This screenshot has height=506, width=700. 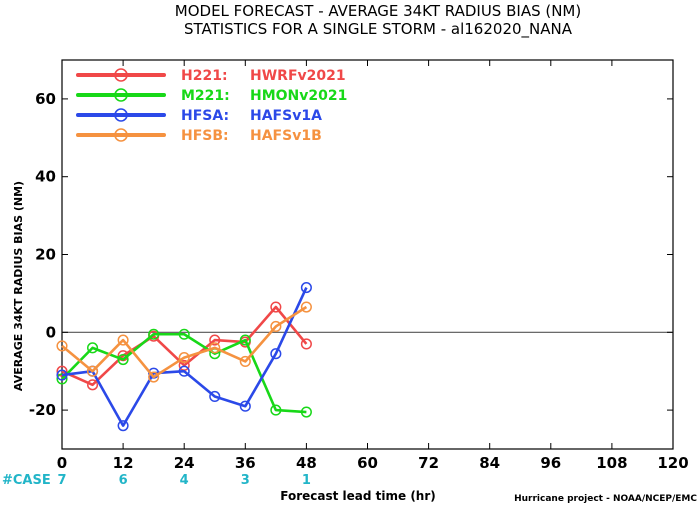 I want to click on y-tick-label: 60, so click(x=45, y=99).